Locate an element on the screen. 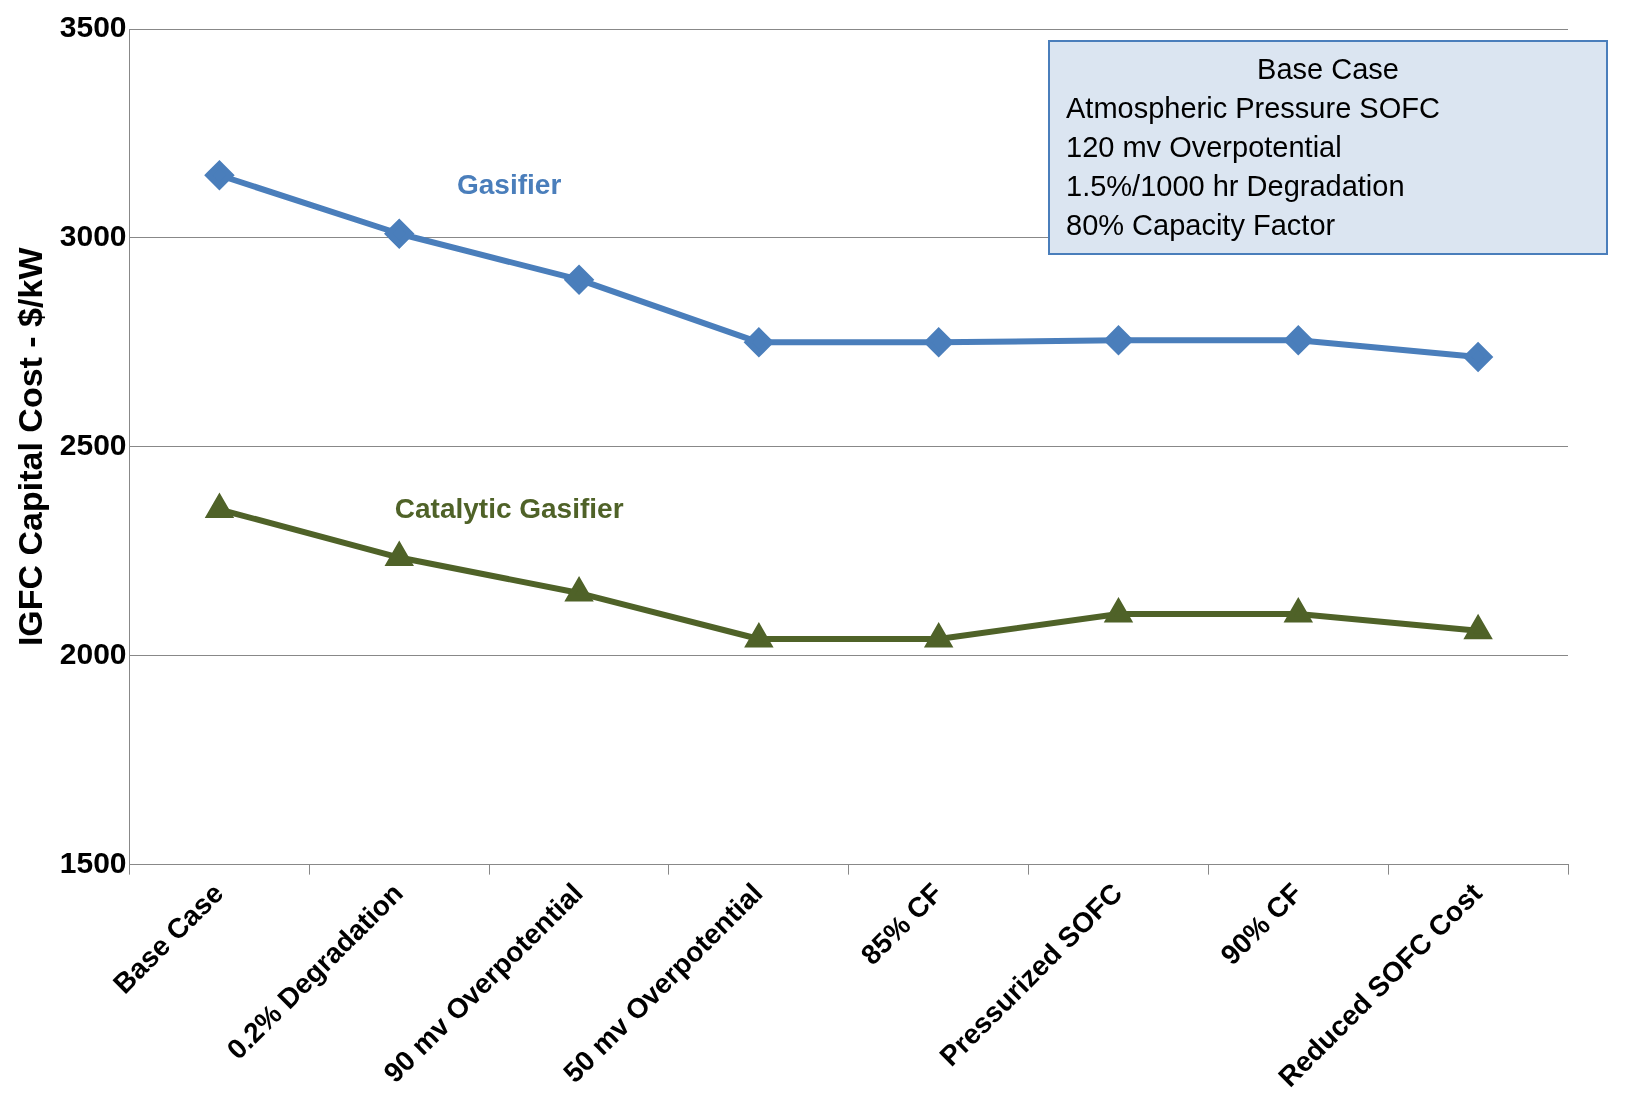 This screenshot has width=1627, height=1109. y-tick-label: 1500 is located at coordinates (93, 862).